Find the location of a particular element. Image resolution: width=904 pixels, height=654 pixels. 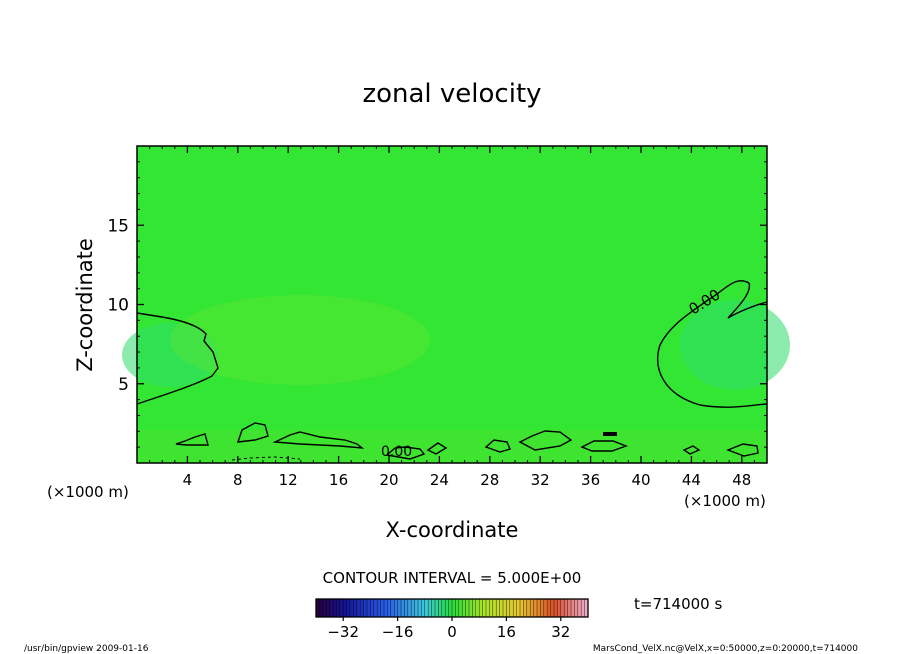

x-tick-label: 40 is located at coordinates (640, 480).